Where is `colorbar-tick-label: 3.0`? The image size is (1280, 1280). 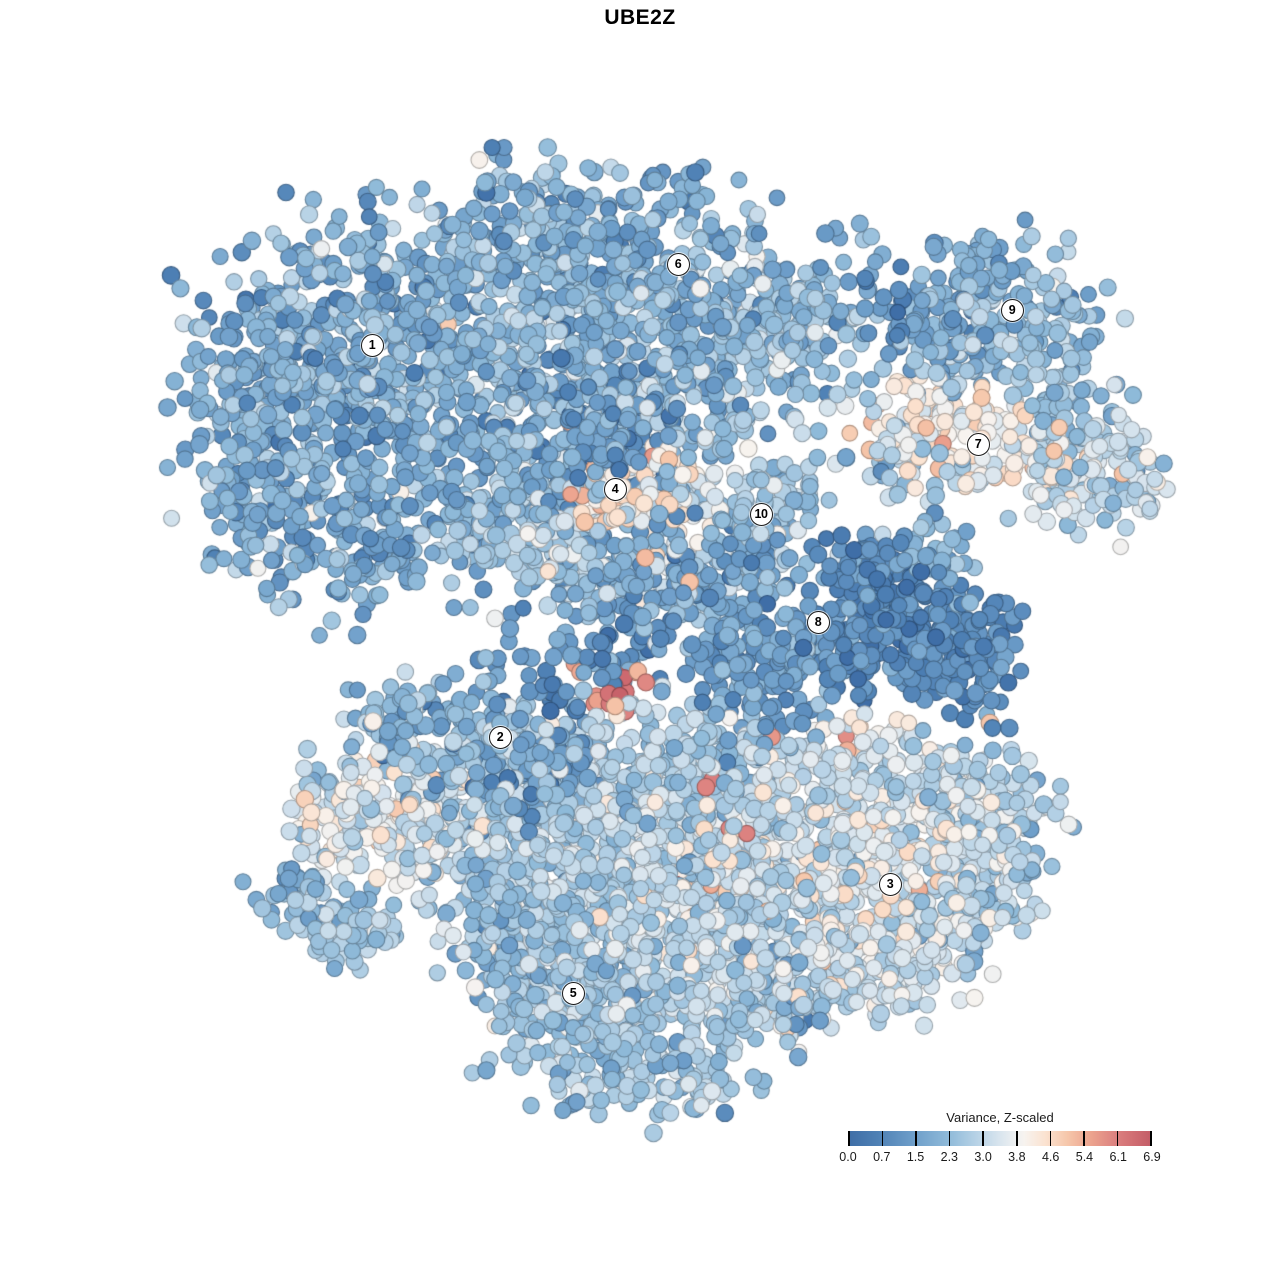 colorbar-tick-label: 3.0 is located at coordinates (983, 1157).